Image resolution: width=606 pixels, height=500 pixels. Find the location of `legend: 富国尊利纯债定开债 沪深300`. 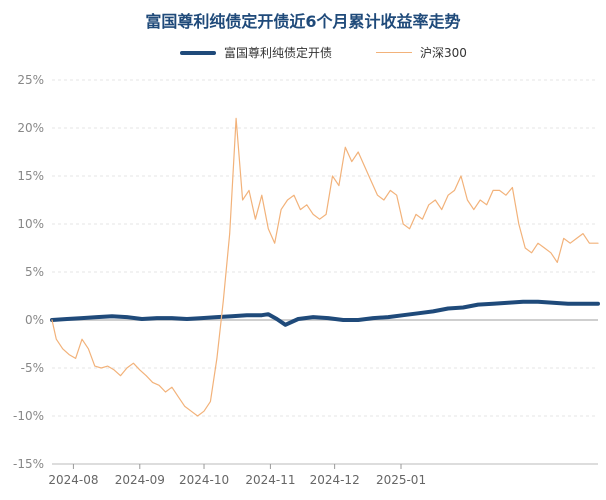

legend: 富国尊利纯债定开债 沪深300 is located at coordinates (303, 53).